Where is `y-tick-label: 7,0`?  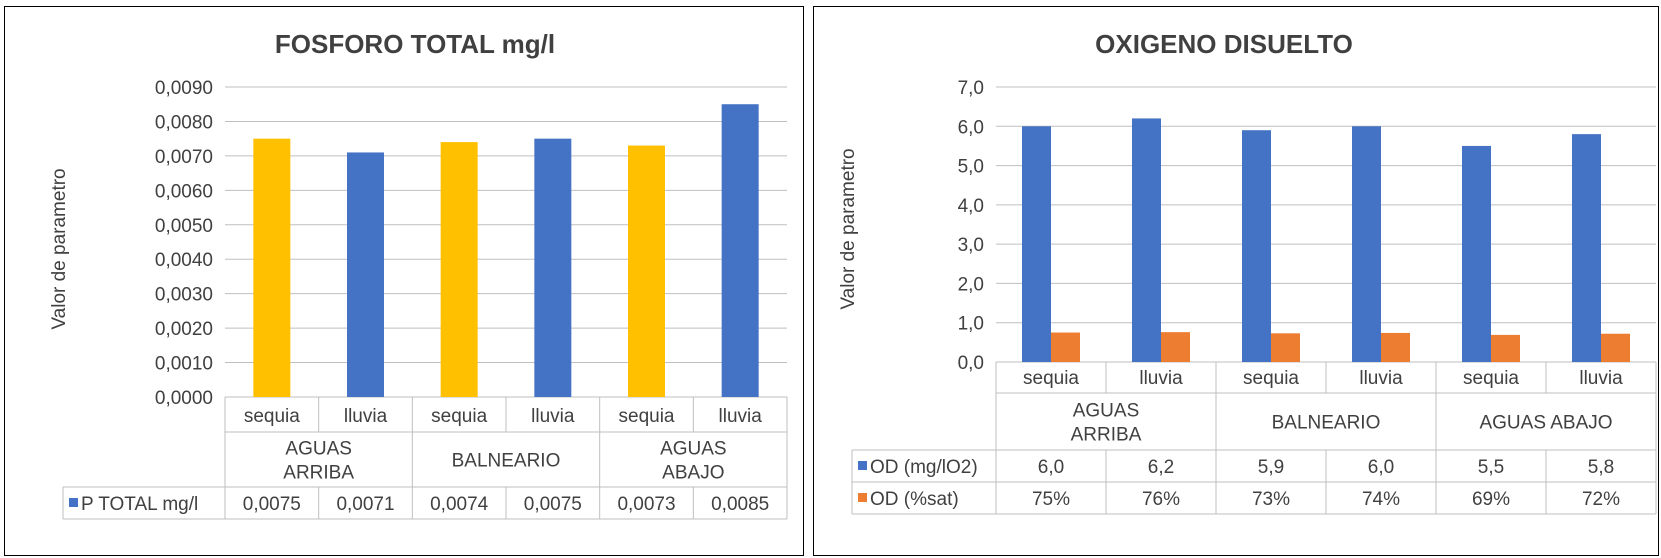 y-tick-label: 7,0 is located at coordinates (971, 88).